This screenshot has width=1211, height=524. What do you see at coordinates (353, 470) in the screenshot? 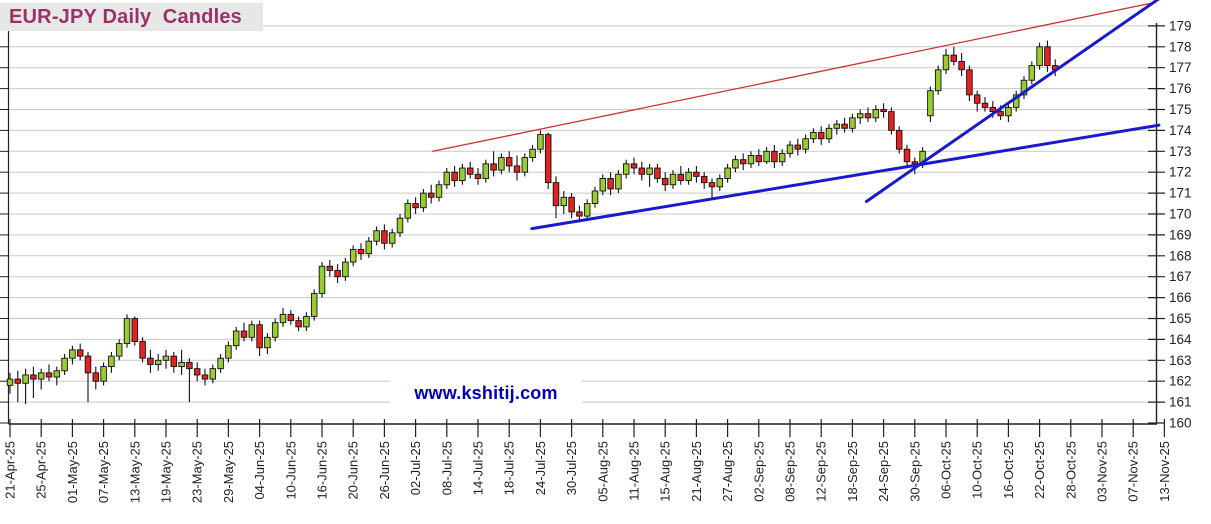
I see `x-tick-label: 20-Jun-25` at bounding box center [353, 470].